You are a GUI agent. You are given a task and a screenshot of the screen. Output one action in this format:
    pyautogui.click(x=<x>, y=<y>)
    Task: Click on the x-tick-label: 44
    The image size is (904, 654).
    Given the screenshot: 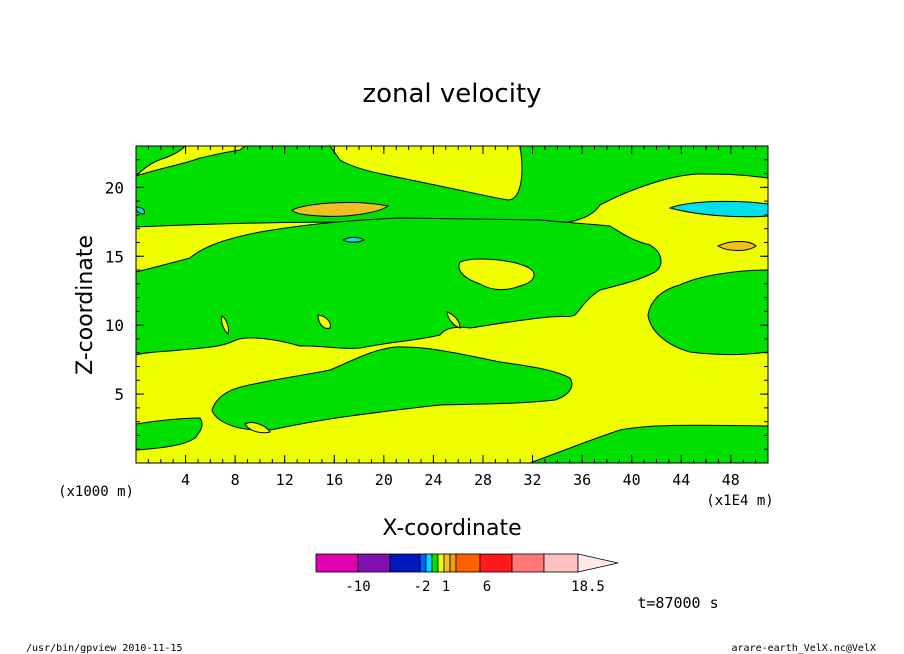 What is the action you would take?
    pyautogui.click(x=681, y=480)
    